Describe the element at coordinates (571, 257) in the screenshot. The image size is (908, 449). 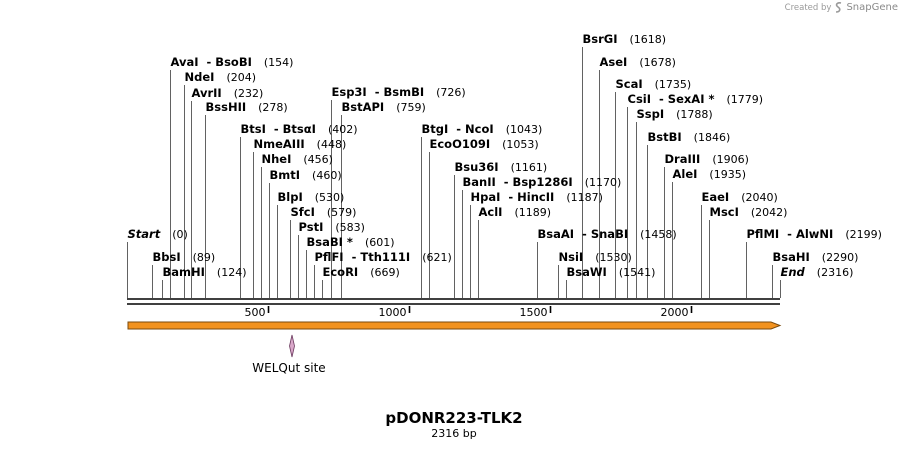
I see `enzyme-name: NsiI` at that location.